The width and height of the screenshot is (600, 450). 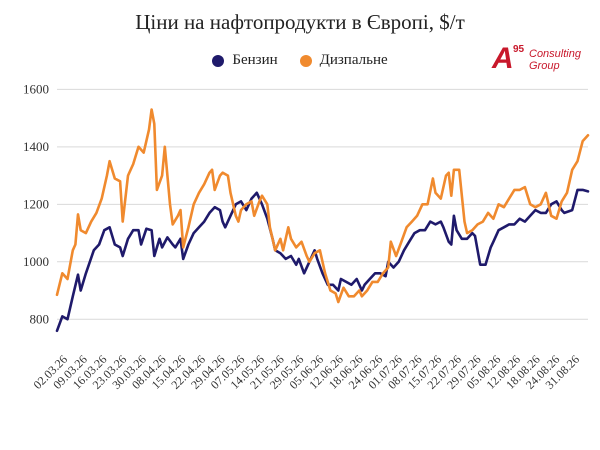 What do you see at coordinates (36, 88) in the screenshot?
I see `y-tick-label: 1600` at bounding box center [36, 88].